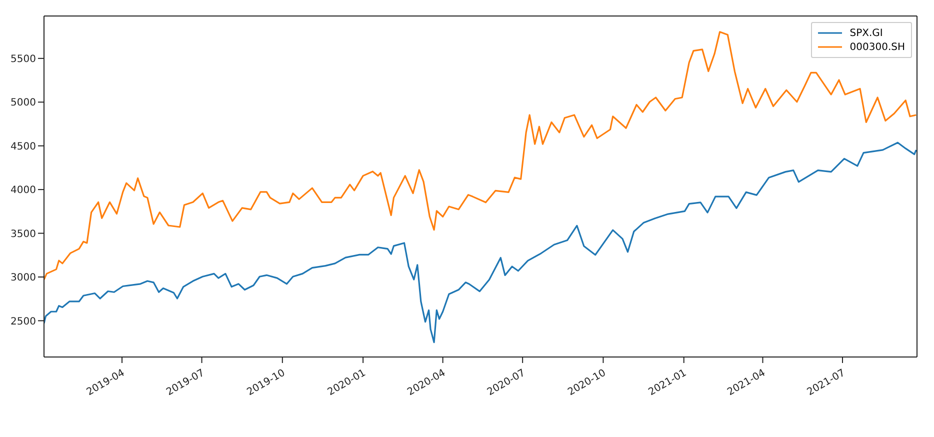 The width and height of the screenshot is (934, 437). Describe the element at coordinates (23, 59) in the screenshot. I see `y-tick-label: 5500` at that location.